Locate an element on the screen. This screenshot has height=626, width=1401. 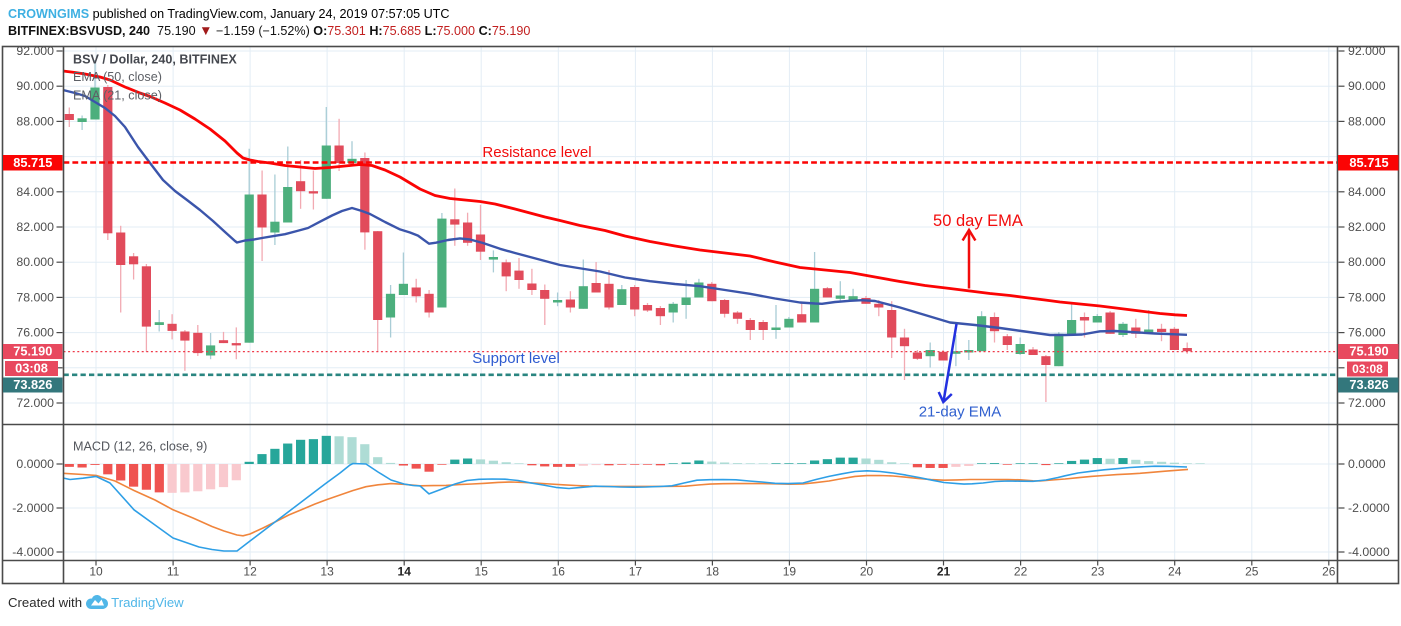
svg-text: Resistance level is located at coordinates (536, 152).